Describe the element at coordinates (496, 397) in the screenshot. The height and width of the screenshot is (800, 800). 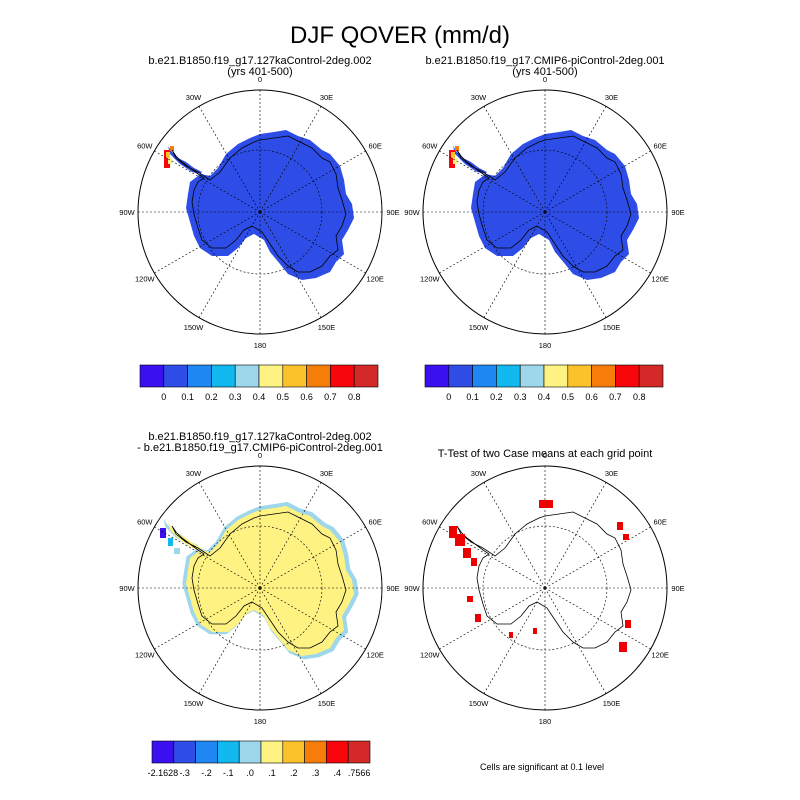
I see `cb-abs2-label-2: 0.2` at that location.